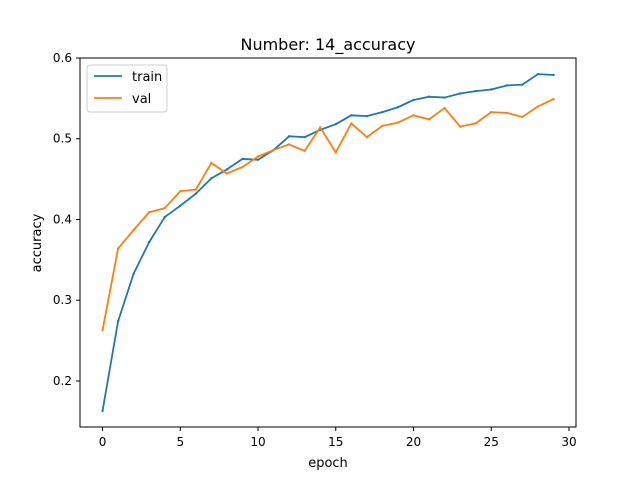  Describe the element at coordinates (62, 139) in the screenshot. I see `y-tick-label: 0.5` at that location.